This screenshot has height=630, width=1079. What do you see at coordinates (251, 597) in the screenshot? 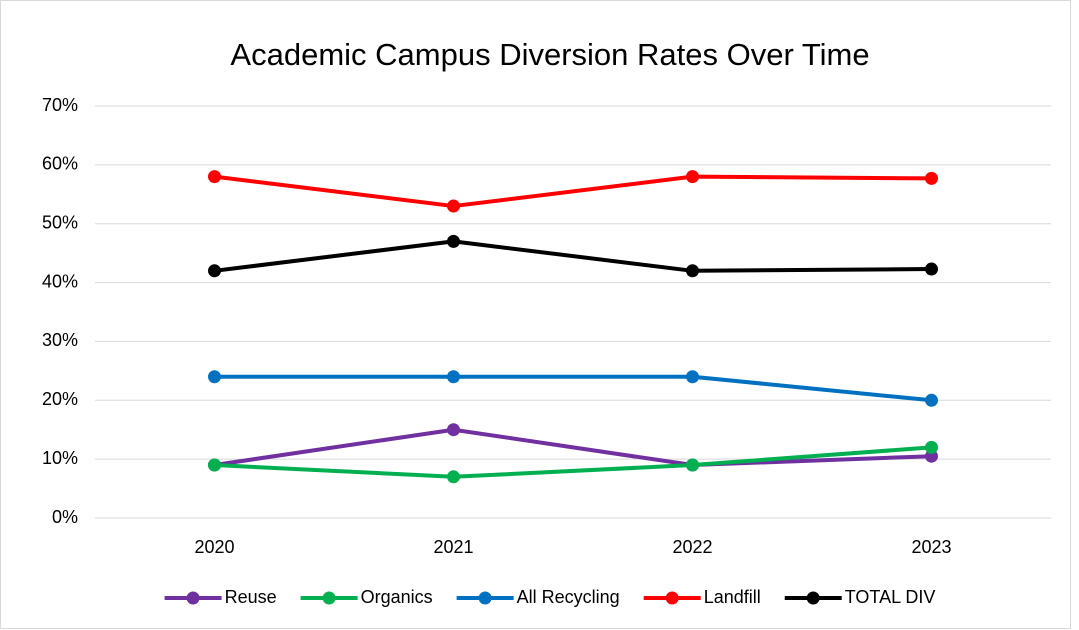
I see `legend-label: Reuse` at bounding box center [251, 597].